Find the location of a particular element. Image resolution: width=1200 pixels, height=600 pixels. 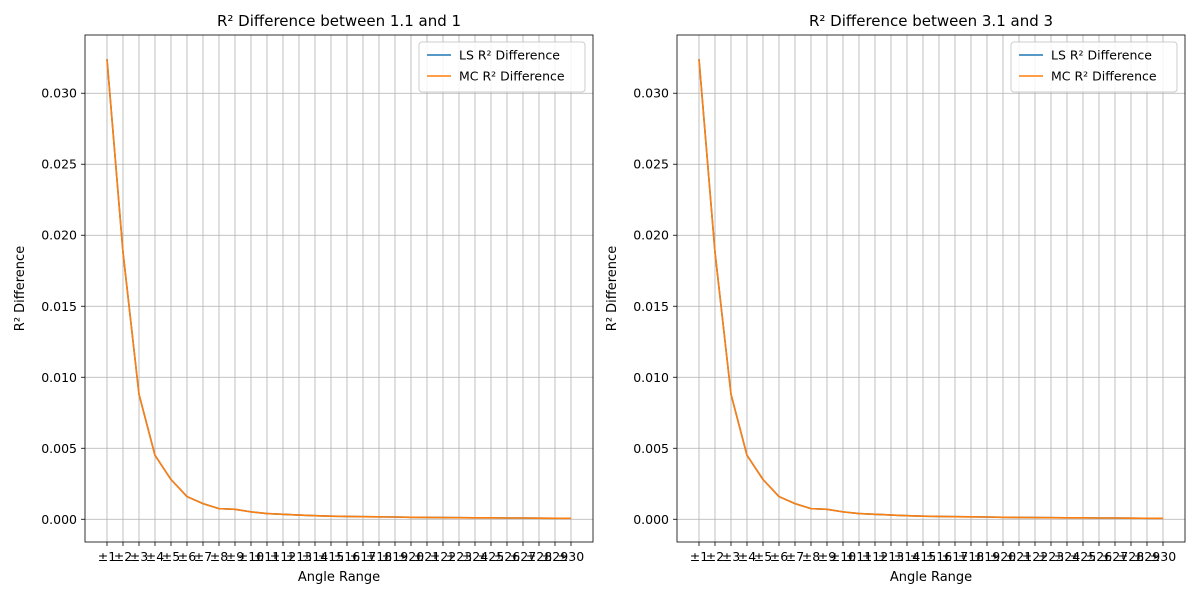

chart-title: R² Difference between 3.1 and 3 is located at coordinates (931, 21).